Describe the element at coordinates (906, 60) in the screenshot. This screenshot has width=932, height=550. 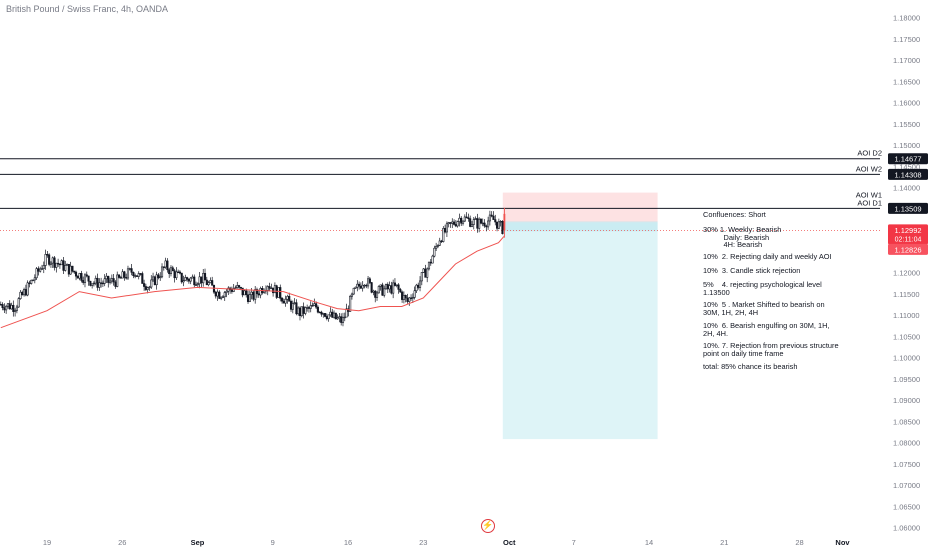
I see `price-tick-label: 1.17000` at that location.